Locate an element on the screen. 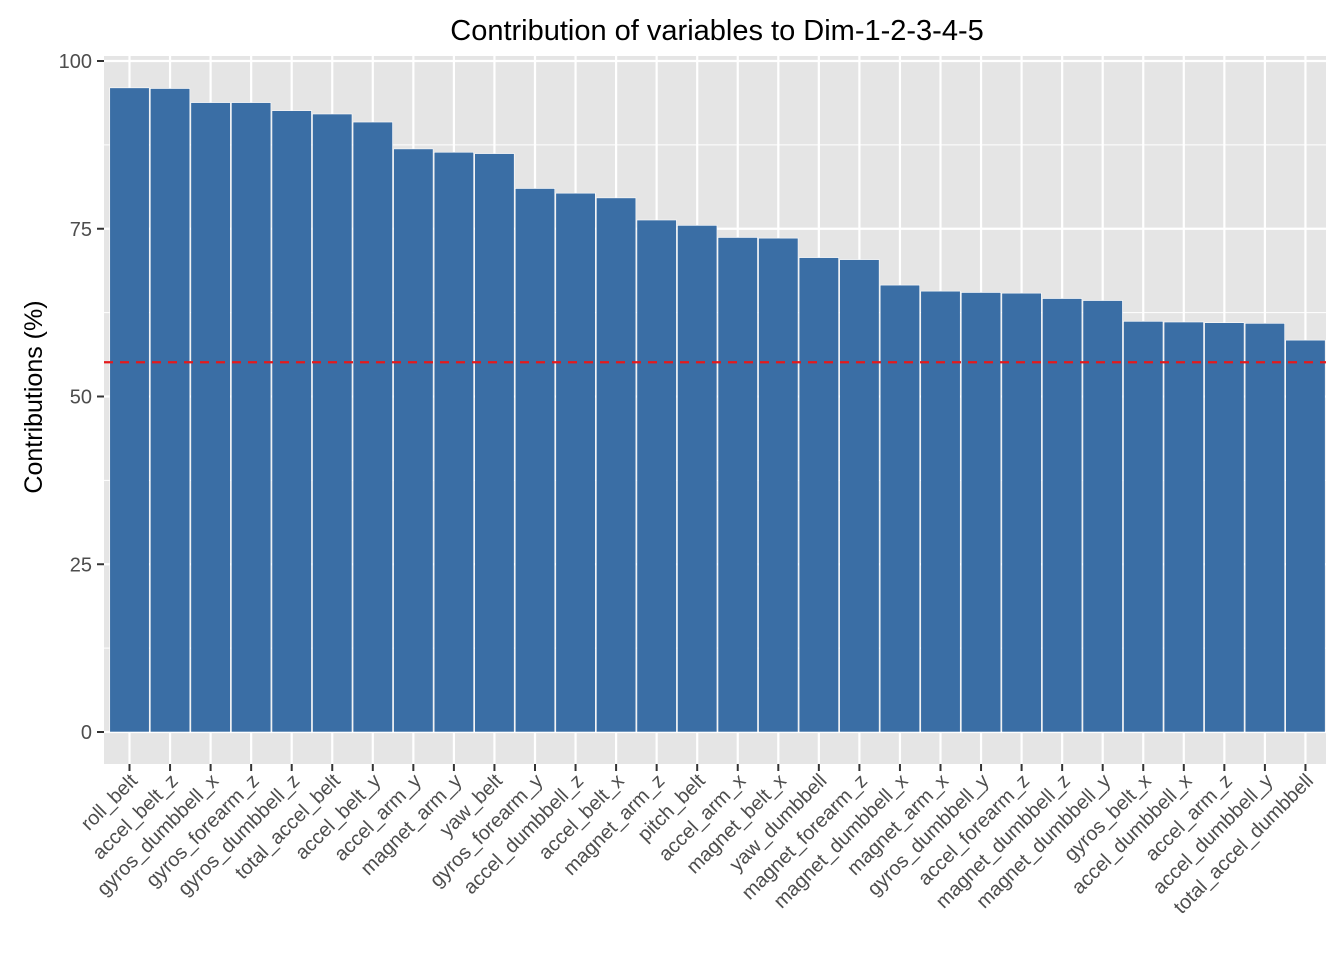  bar-gyros_dumbbell_y is located at coordinates (981, 512).